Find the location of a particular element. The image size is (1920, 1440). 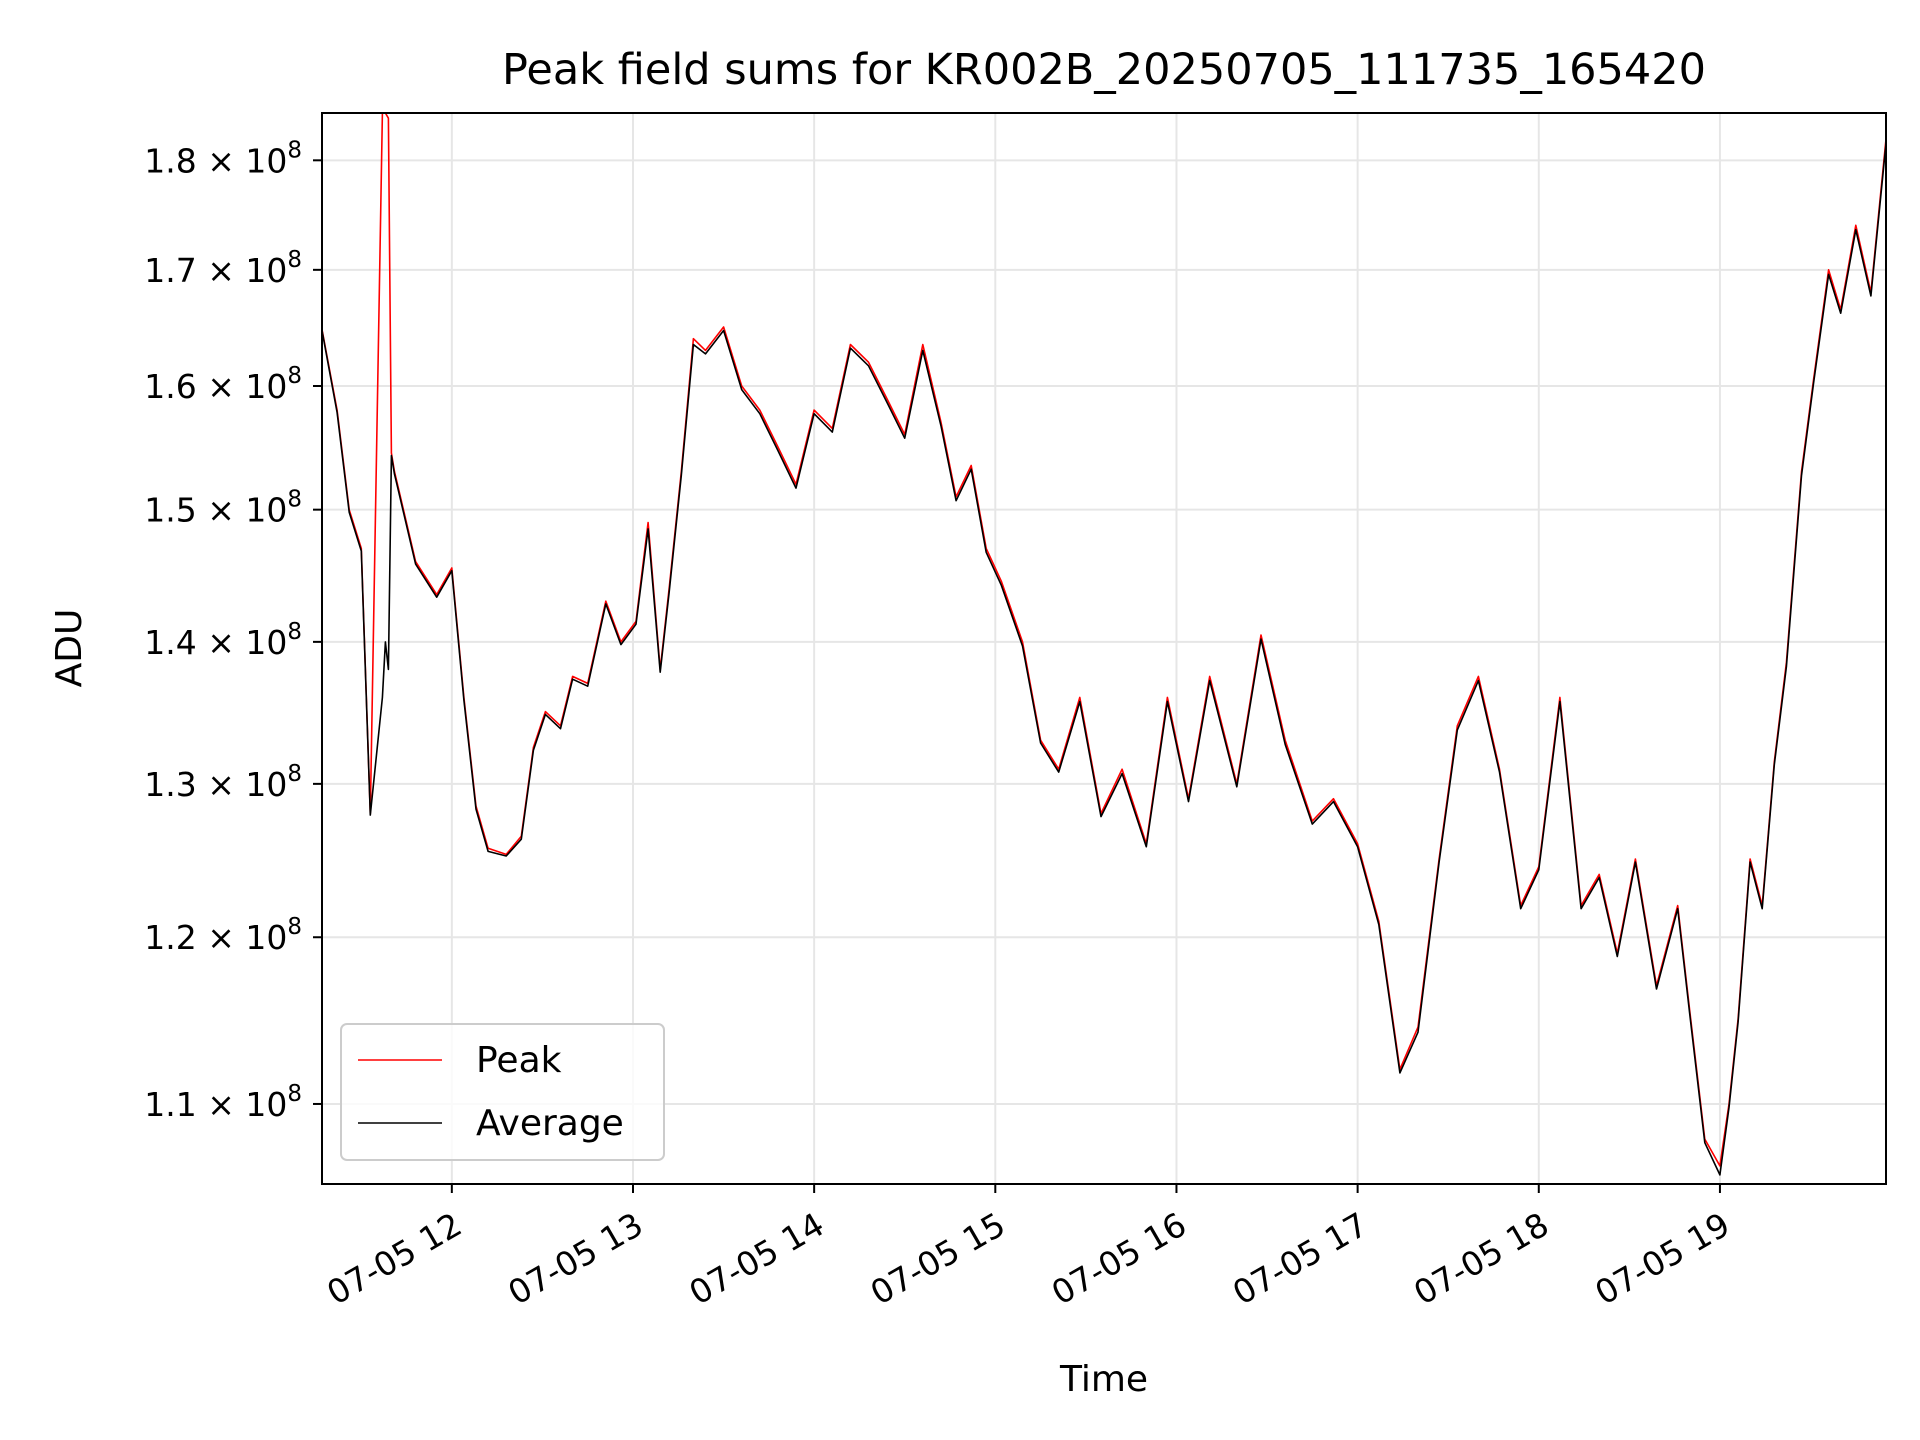

y-tick-mantissa: 1.1 is located at coordinates (175, 1104).